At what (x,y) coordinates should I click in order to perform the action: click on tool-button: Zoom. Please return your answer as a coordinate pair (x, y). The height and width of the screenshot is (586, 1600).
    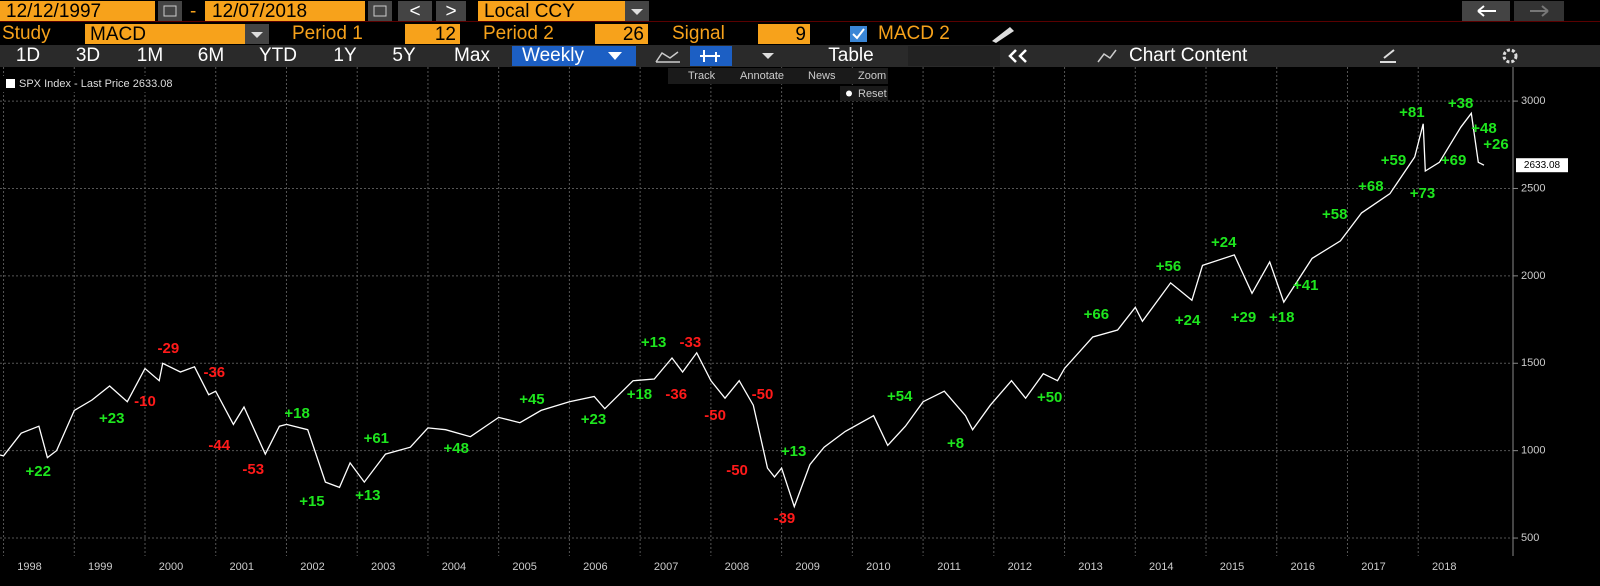
    Looking at the image, I should click on (872, 76).